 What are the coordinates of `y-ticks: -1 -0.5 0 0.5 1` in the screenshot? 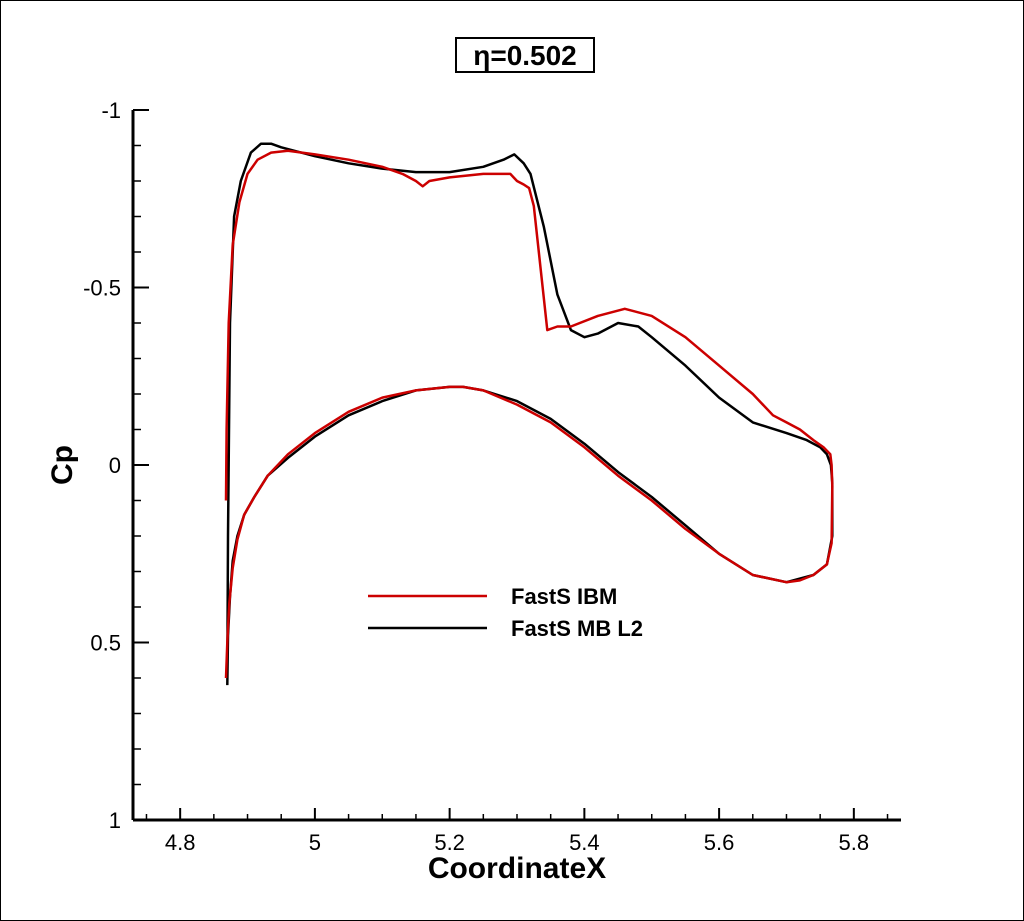 It's located at (116, 465).